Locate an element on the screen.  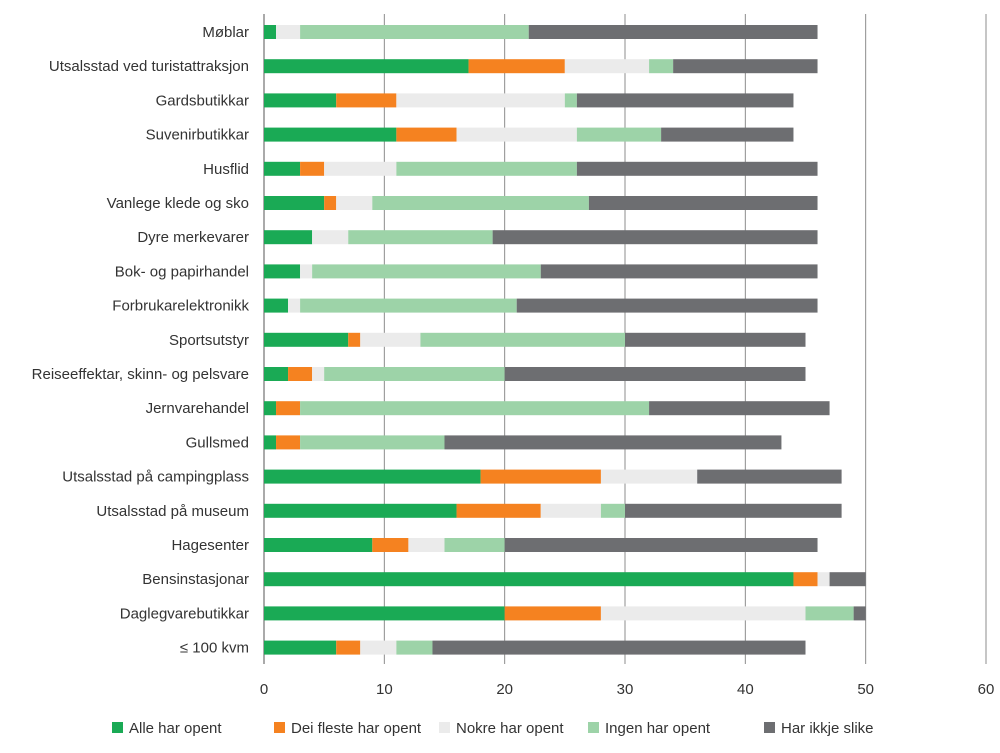
legend-label: Dei fleste har opent is located at coordinates (356, 728).